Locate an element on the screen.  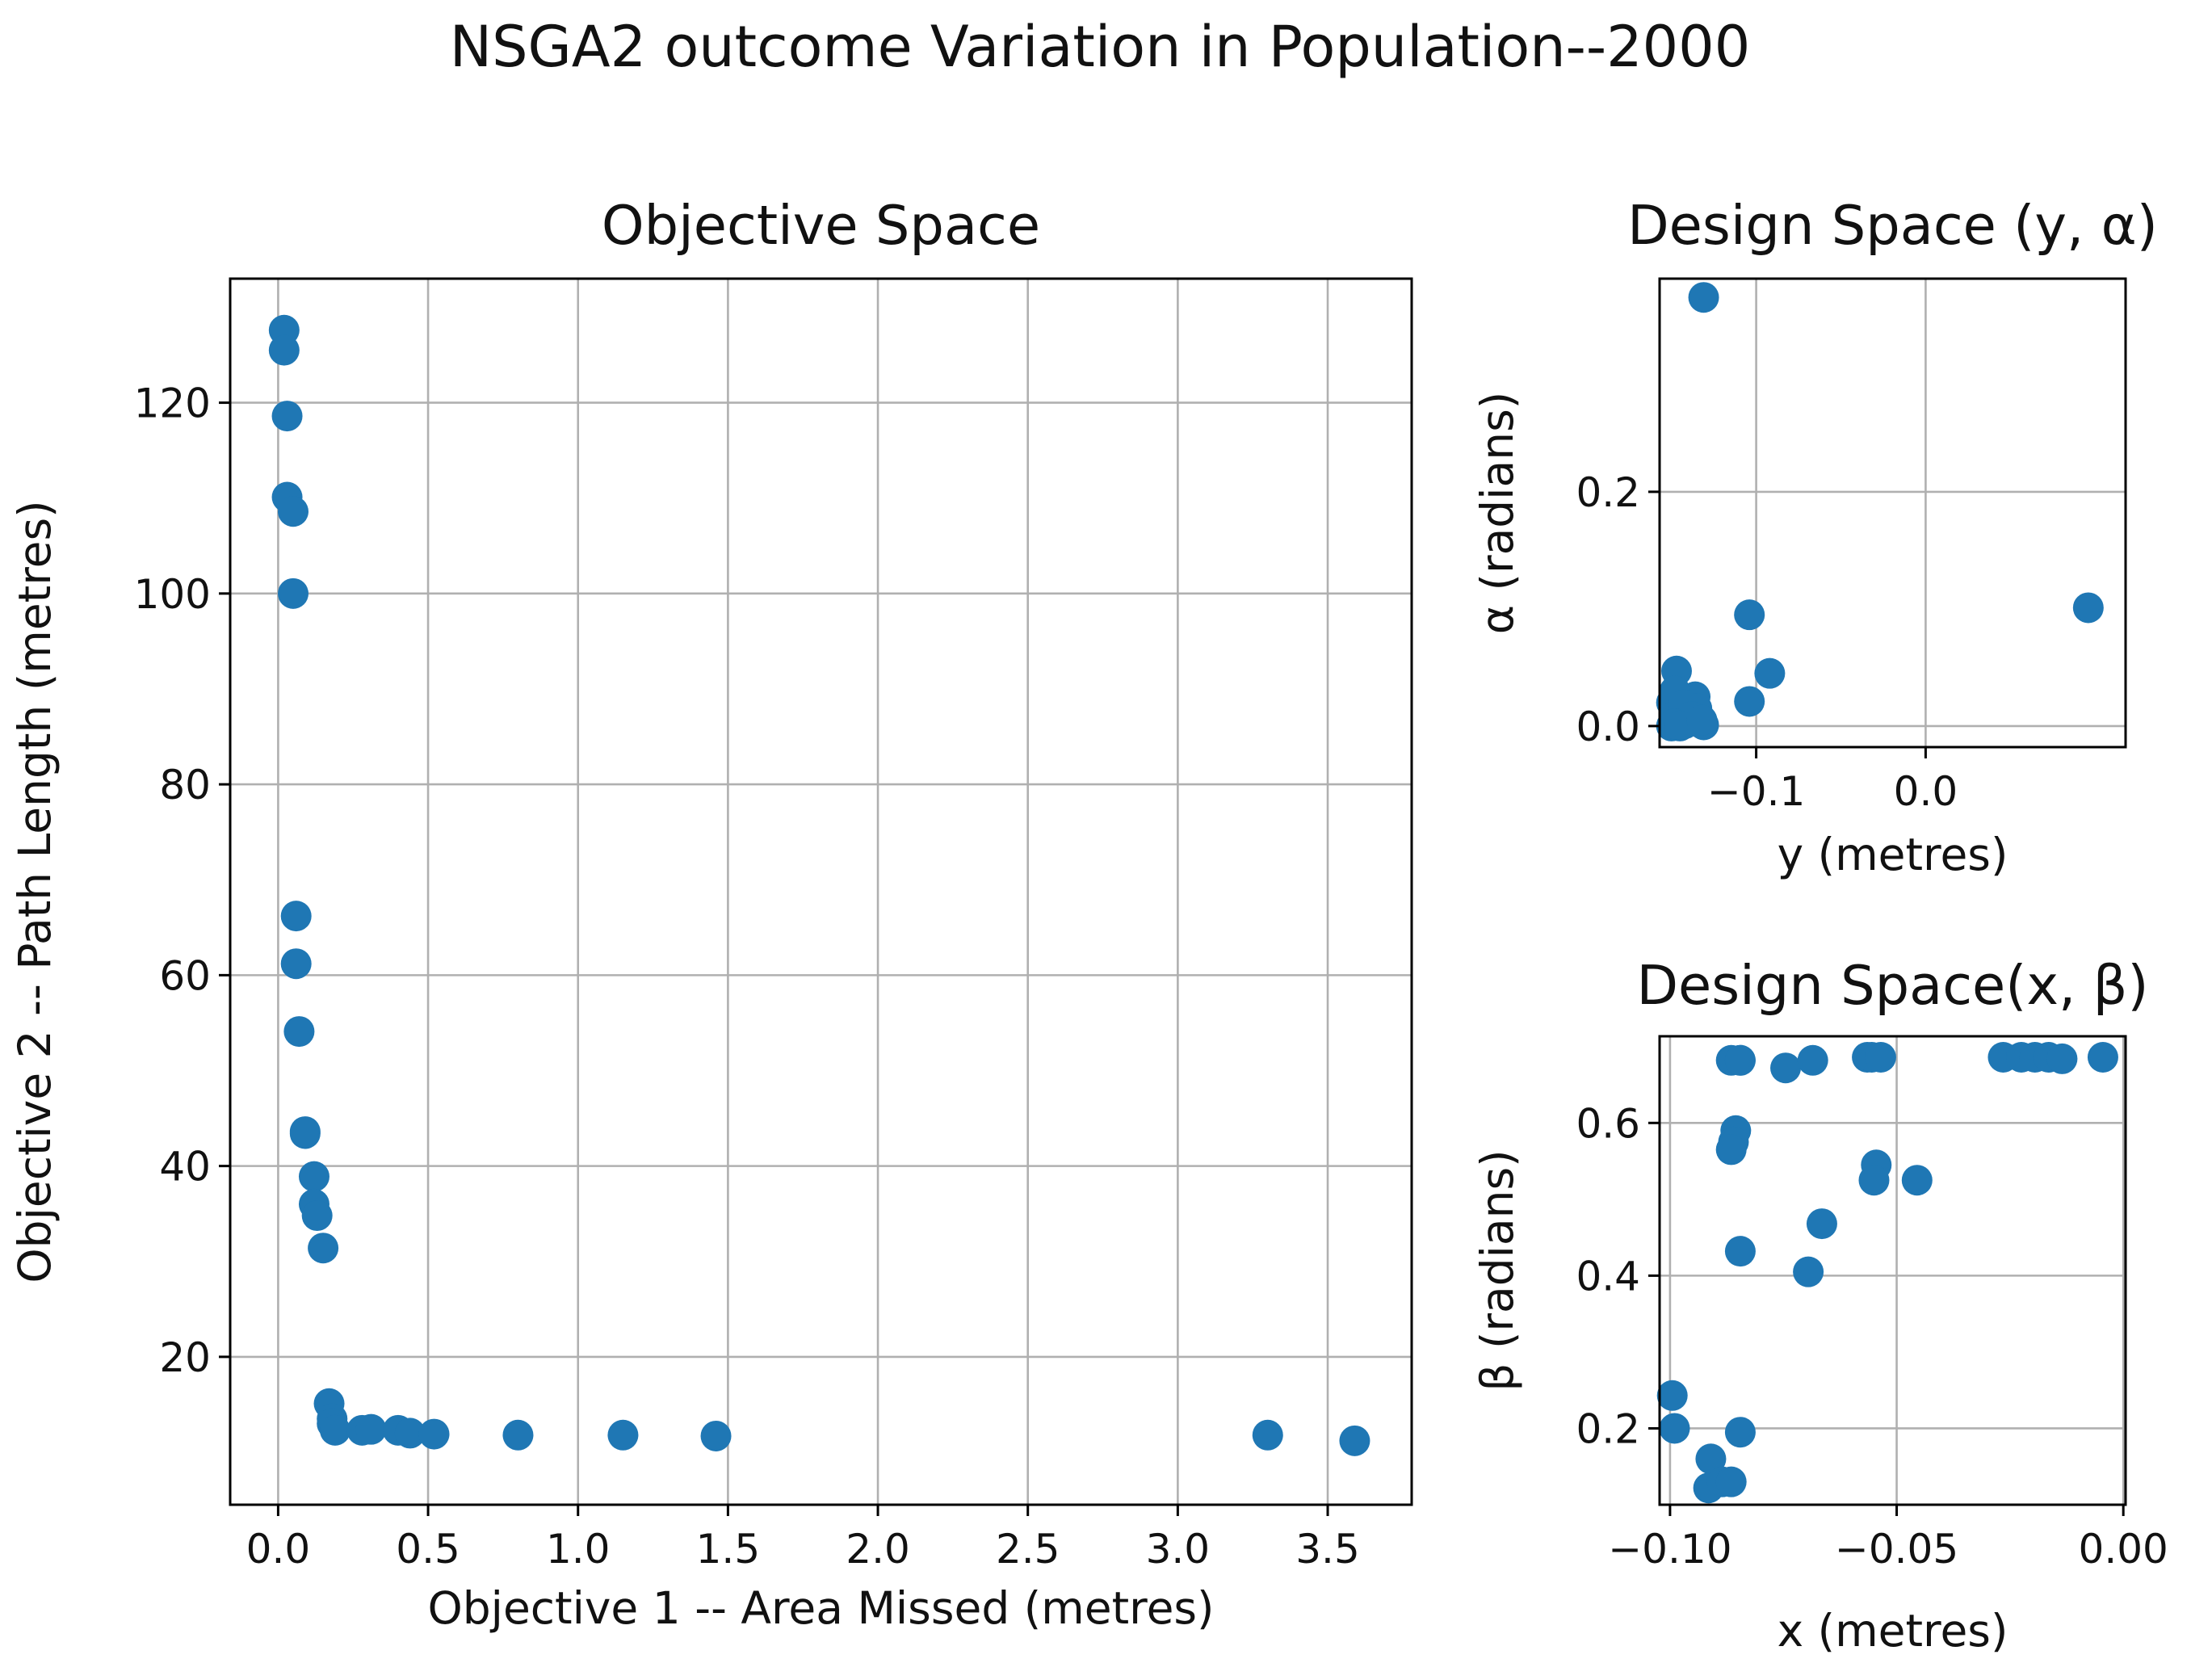
x-tick-label: −0.05 is located at coordinates (1897, 1550).